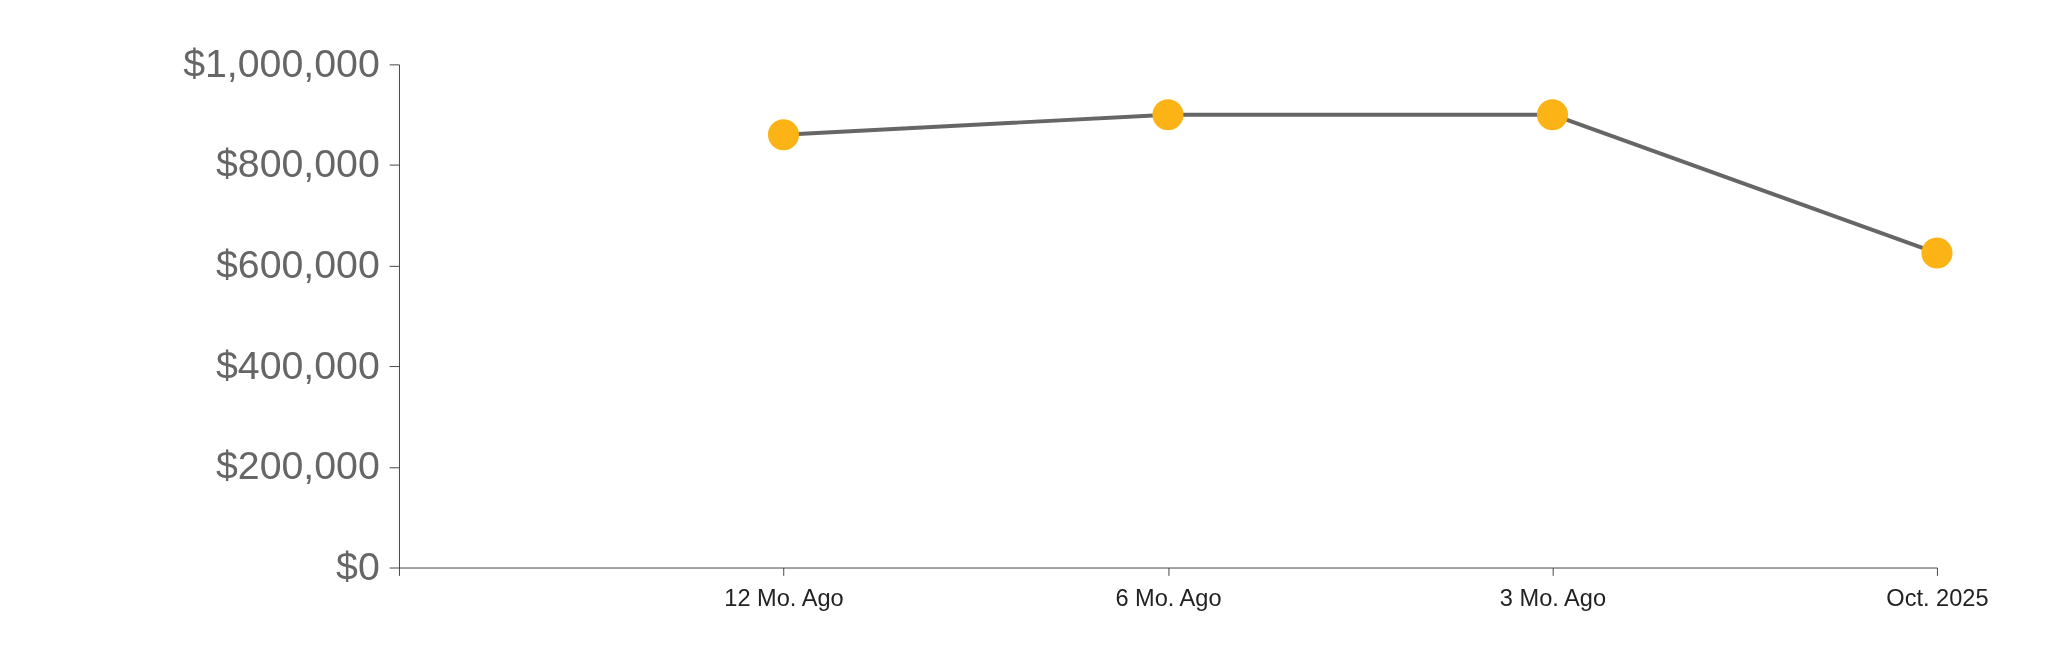 The width and height of the screenshot is (2048, 663). Describe the element at coordinates (297, 163) in the screenshot. I see `y-tick-label: $800,000` at that location.